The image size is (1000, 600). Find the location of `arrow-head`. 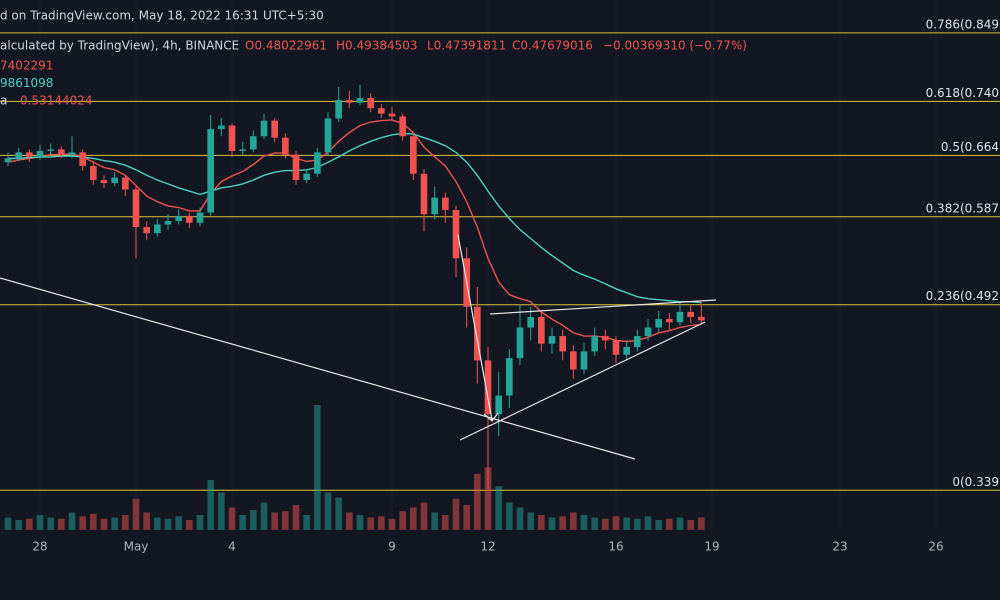

arrow-head is located at coordinates (491, 417).